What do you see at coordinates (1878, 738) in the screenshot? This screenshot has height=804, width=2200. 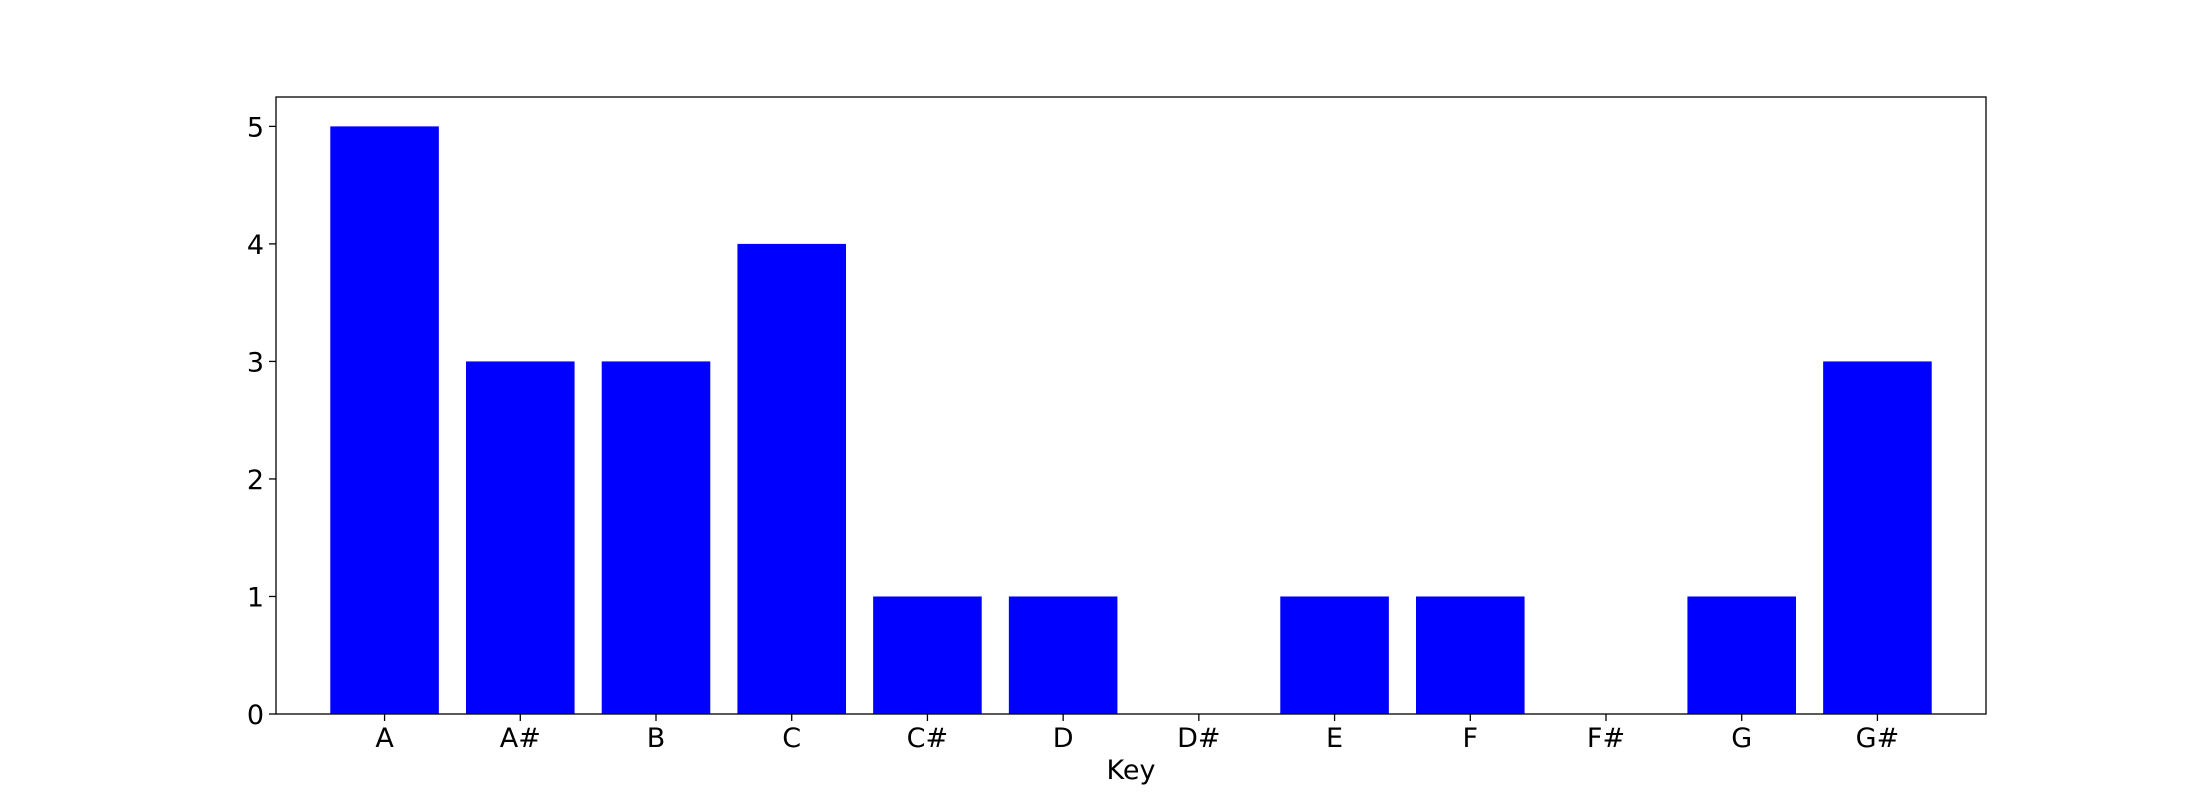 I see `x-tick-label: G#` at bounding box center [1878, 738].